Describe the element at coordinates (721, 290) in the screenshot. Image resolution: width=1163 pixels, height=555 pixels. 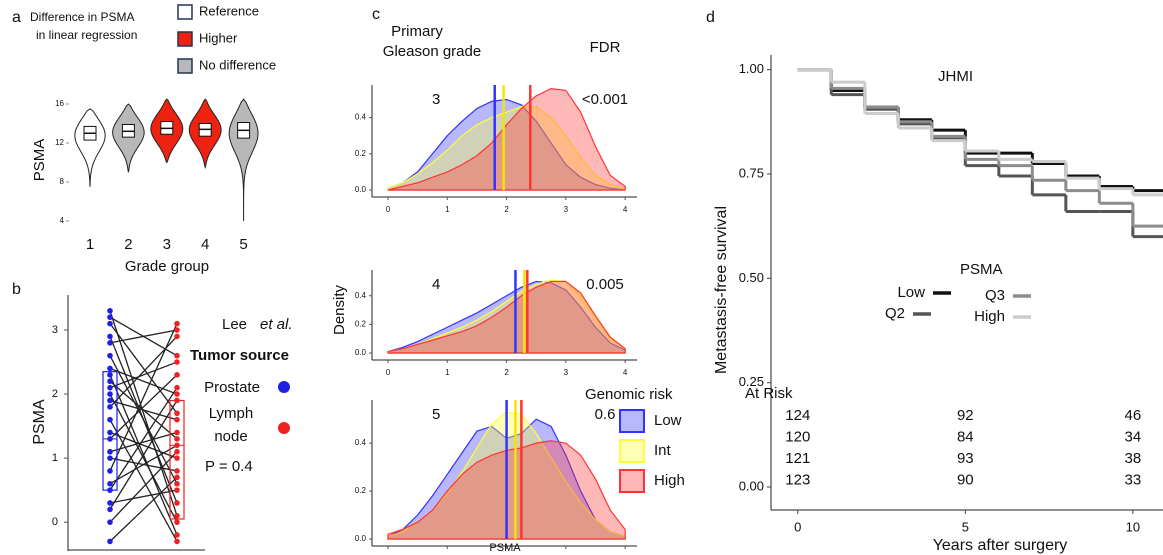
I see `y-axis-label: Metastasis-free survival` at that location.